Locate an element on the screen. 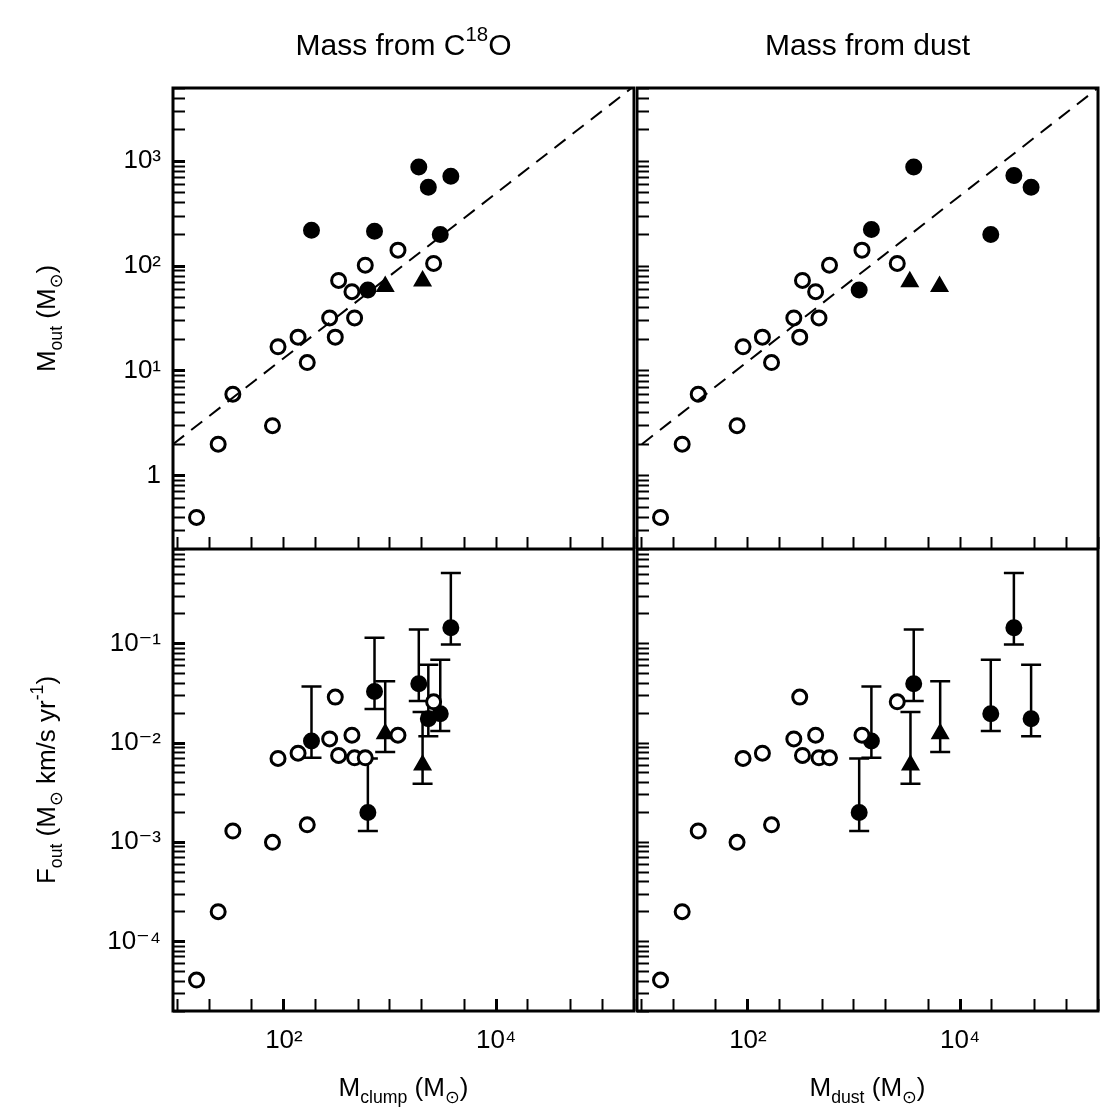 Image resolution: width=1108 pixels, height=1113 pixels. y-tick-label: 10¹ is located at coordinates (142, 369).